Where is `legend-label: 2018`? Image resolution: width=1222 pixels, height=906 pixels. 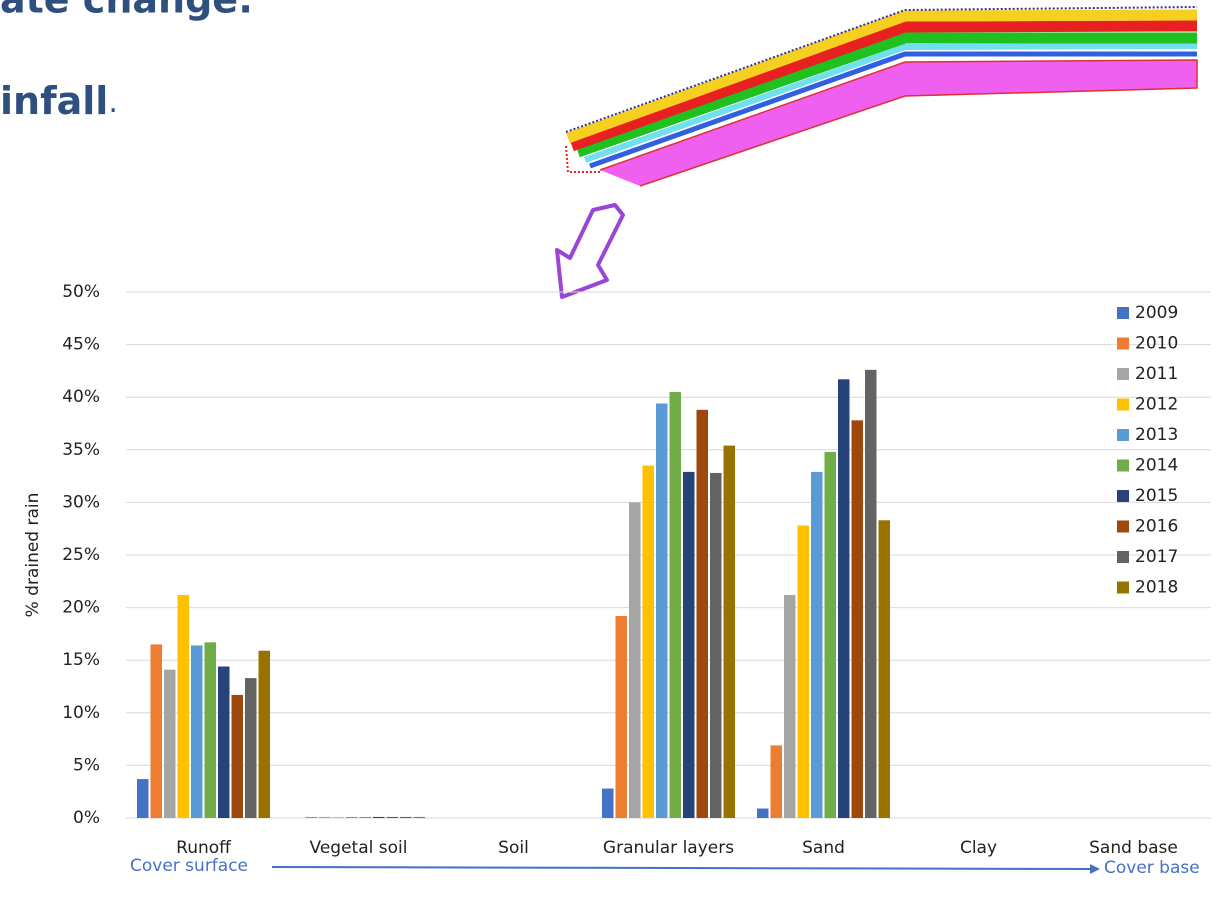 legend-label: 2018 is located at coordinates (1156, 588).